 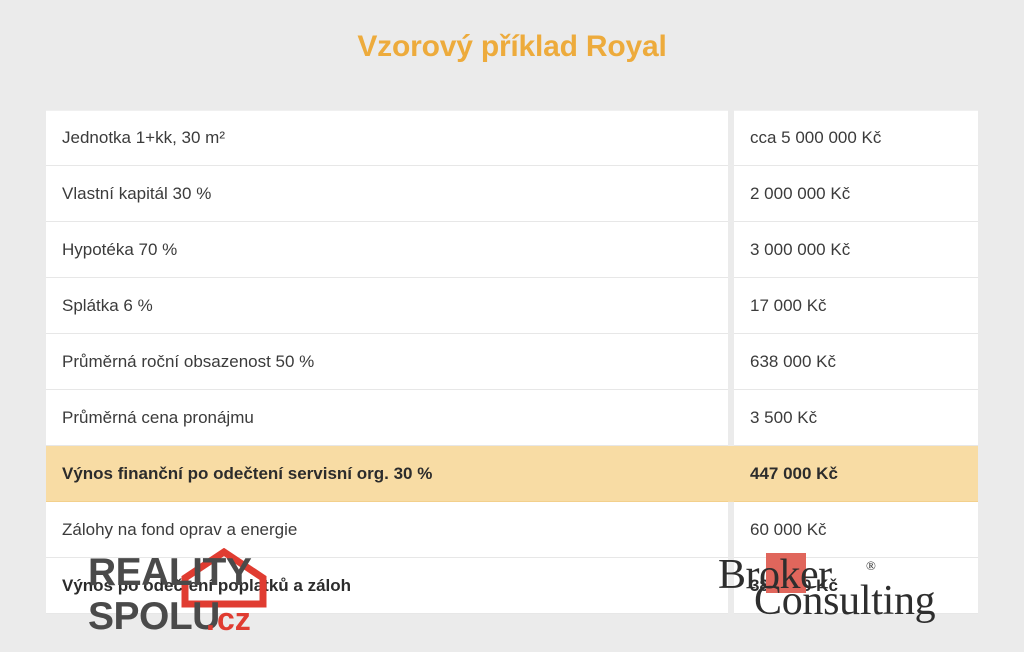 What do you see at coordinates (856, 306) in the screenshot?
I see `table-row-value: 17 000 Kč` at bounding box center [856, 306].